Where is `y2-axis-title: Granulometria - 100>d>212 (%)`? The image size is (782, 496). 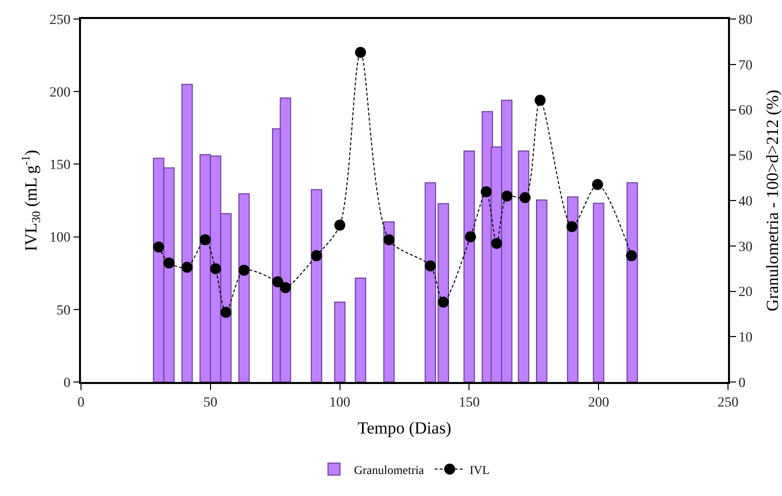
y2-axis-title: Granulometria - 100>d>212 (%) is located at coordinates (772, 201).